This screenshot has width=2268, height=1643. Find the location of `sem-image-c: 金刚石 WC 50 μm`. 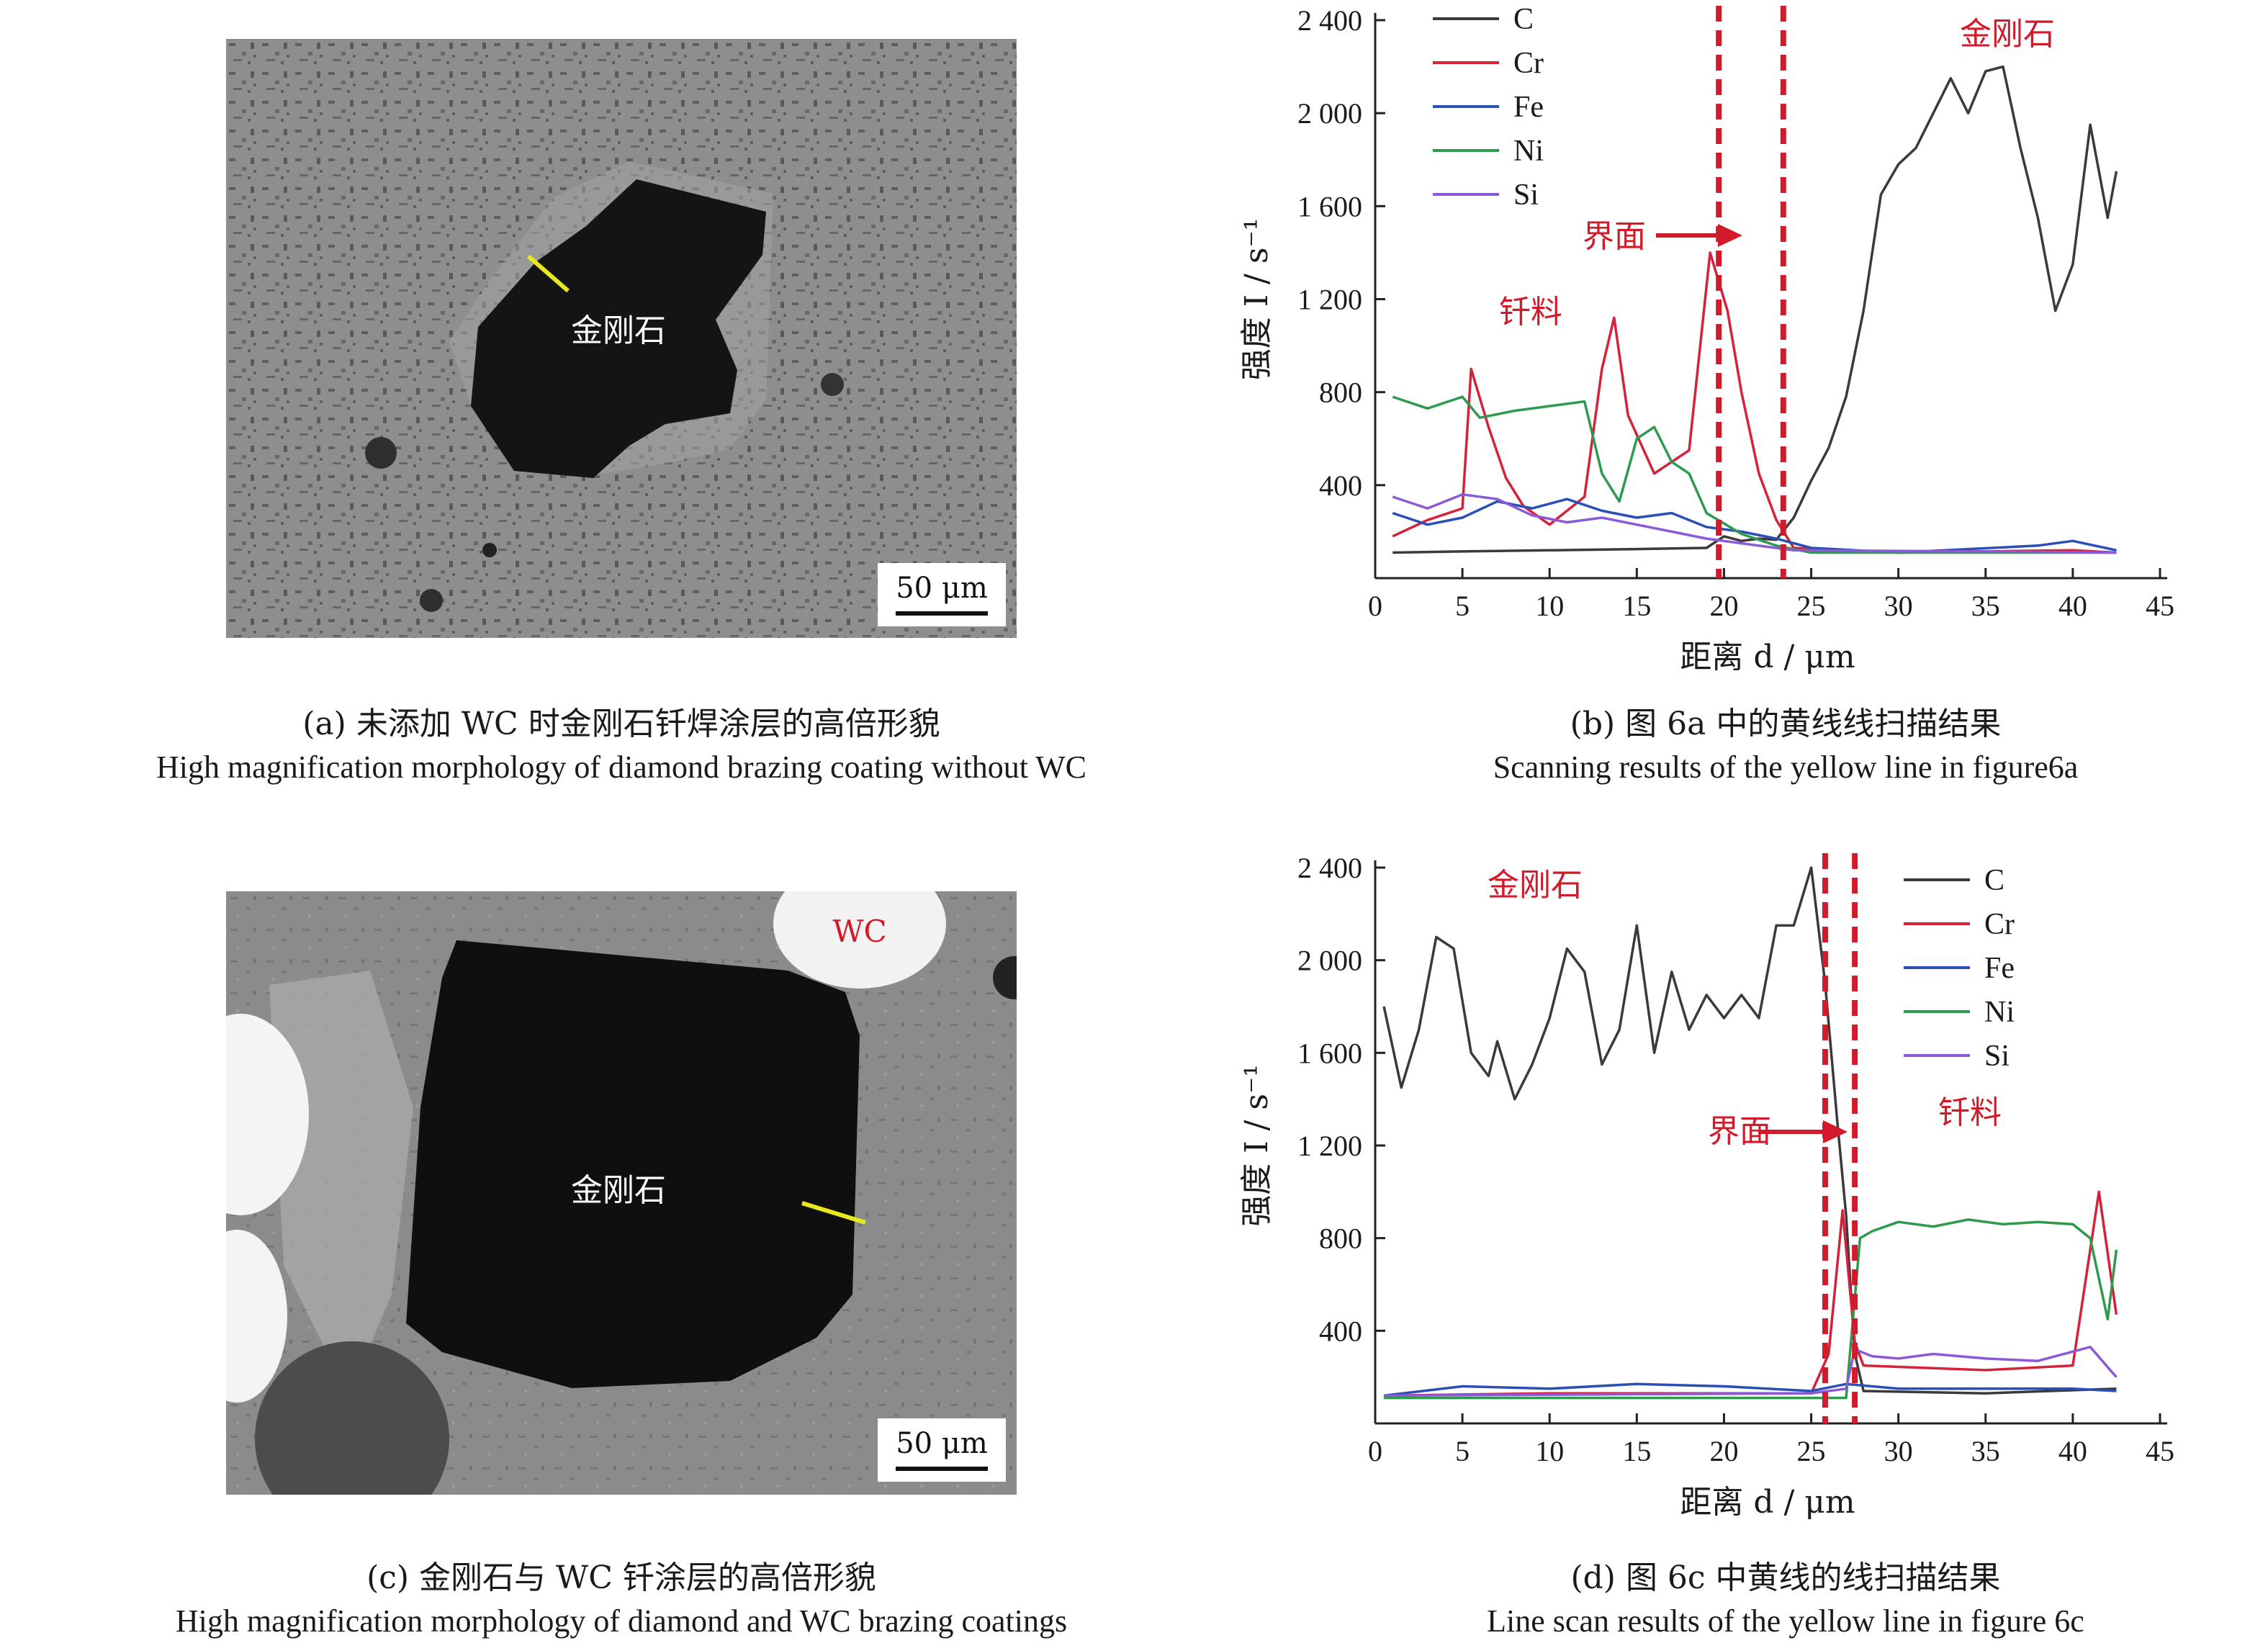

sem-image-c: 金刚石 WC 50 μm is located at coordinates (621, 1193).